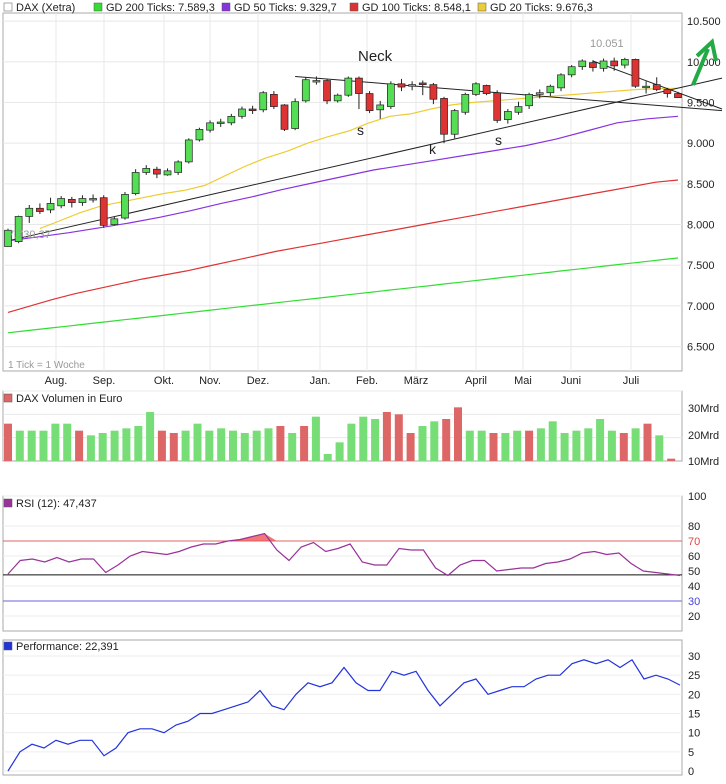  What do you see at coordinates (701, 348) in the screenshot?
I see `price-y-tick-label: 6.500` at bounding box center [701, 348].